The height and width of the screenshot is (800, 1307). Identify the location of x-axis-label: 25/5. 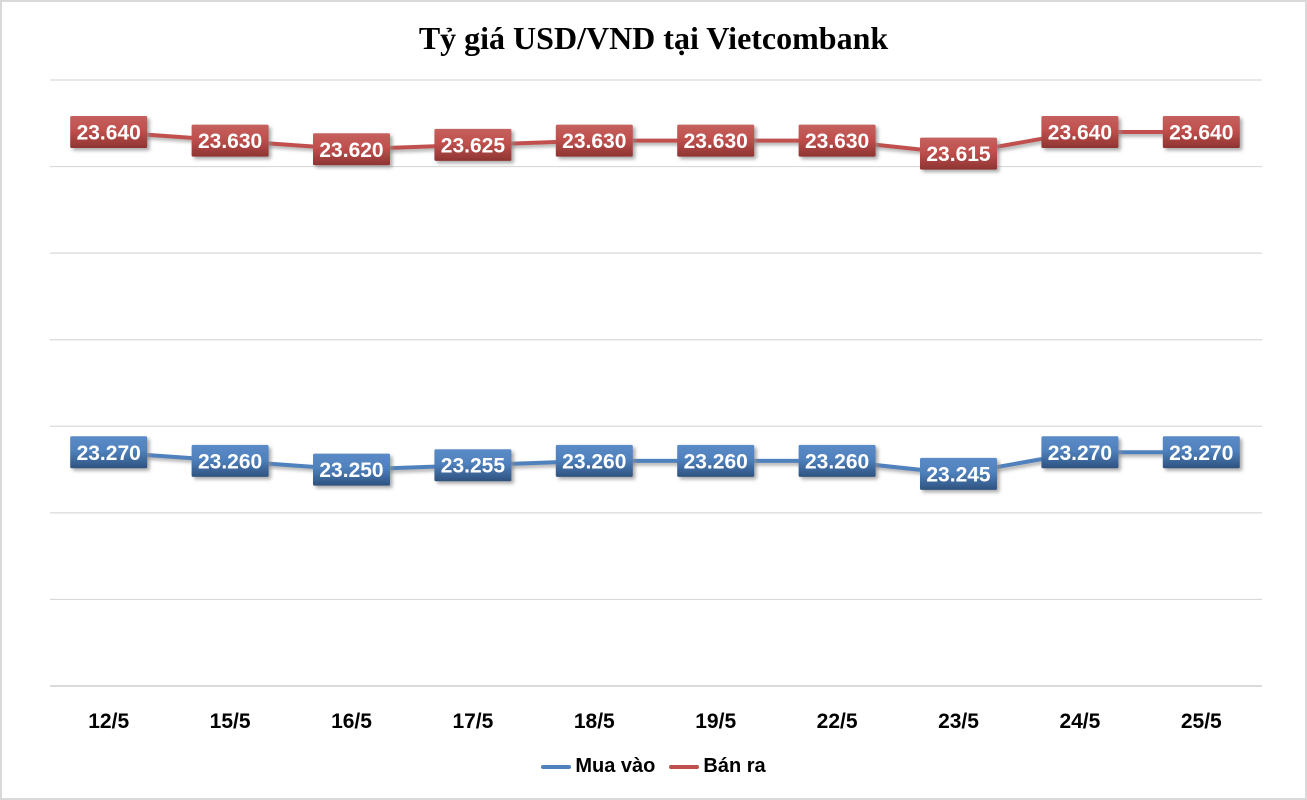
(1201, 721).